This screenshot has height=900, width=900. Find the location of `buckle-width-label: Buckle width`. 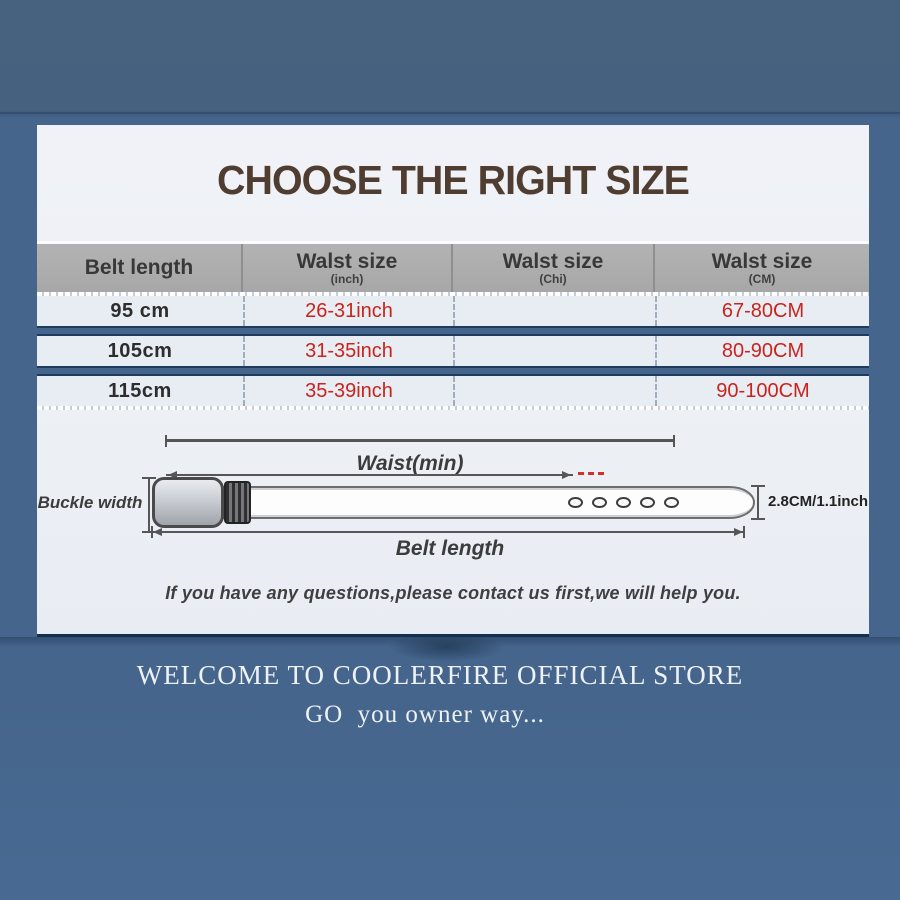

buckle-width-label: Buckle width is located at coordinates (90, 502).